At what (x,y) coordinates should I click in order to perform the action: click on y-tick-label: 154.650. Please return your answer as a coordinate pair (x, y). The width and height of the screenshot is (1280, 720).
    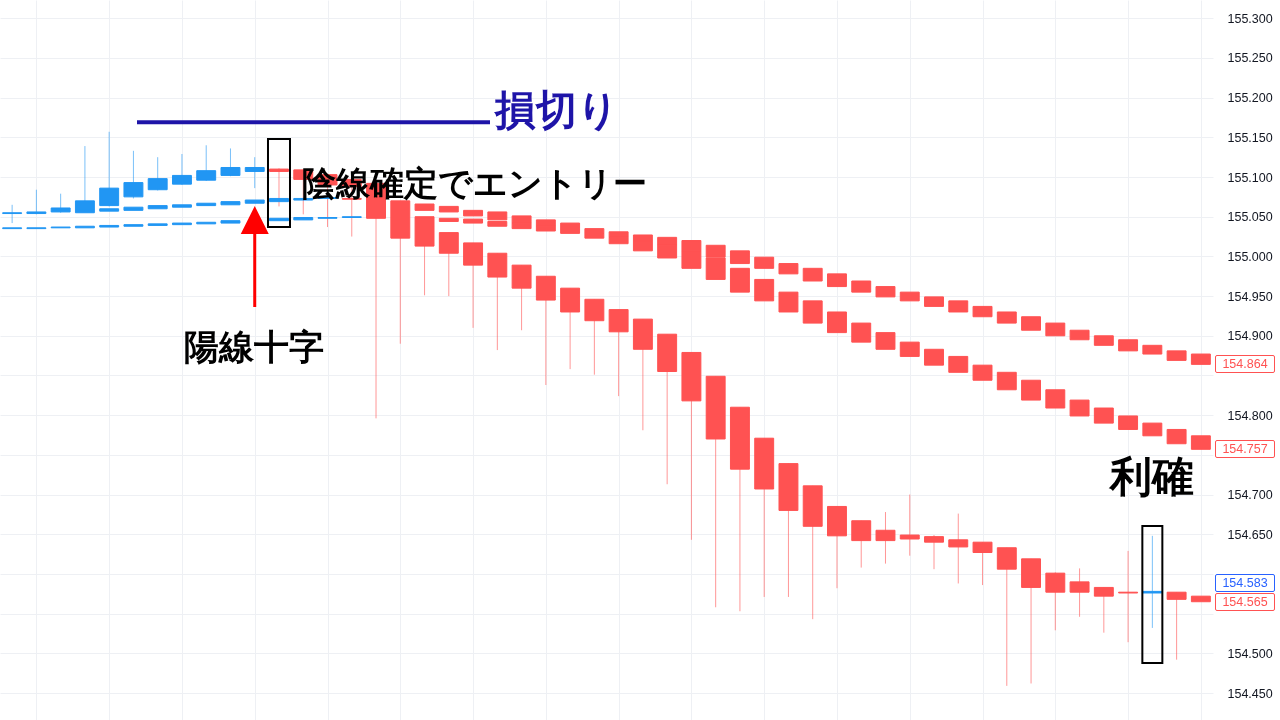
    Looking at the image, I should click on (1250, 534).